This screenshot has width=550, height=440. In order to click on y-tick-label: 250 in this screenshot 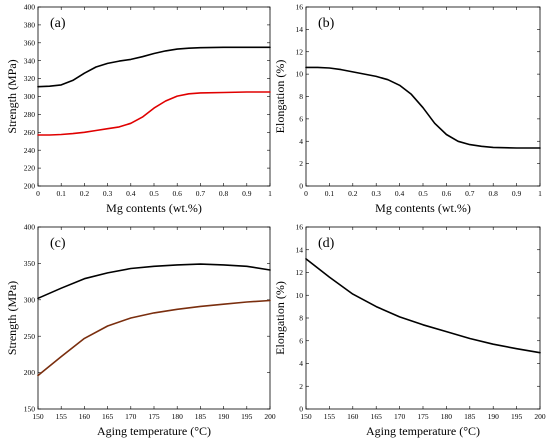, I will do `click(30, 336)`.